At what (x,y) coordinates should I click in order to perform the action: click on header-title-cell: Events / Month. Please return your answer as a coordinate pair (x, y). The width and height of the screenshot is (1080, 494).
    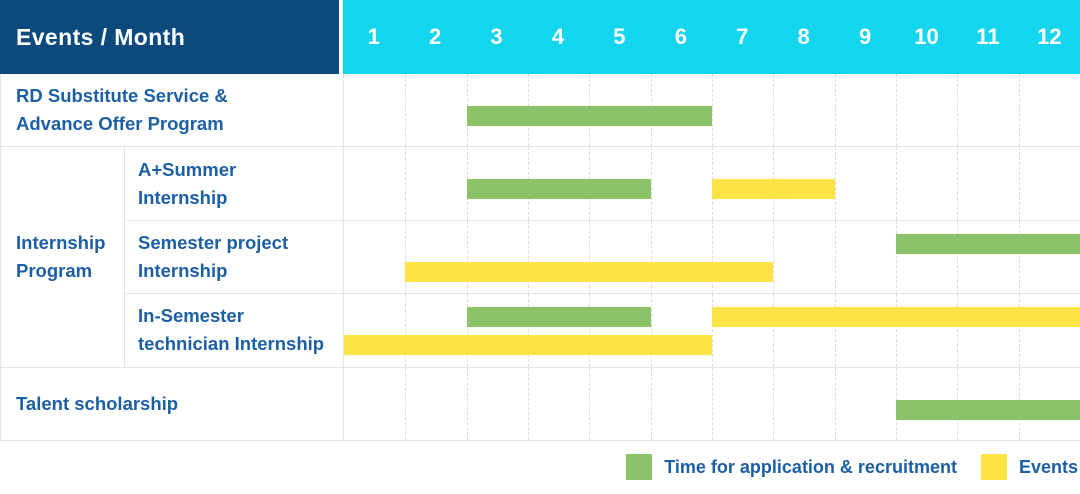
    Looking at the image, I should click on (169, 37).